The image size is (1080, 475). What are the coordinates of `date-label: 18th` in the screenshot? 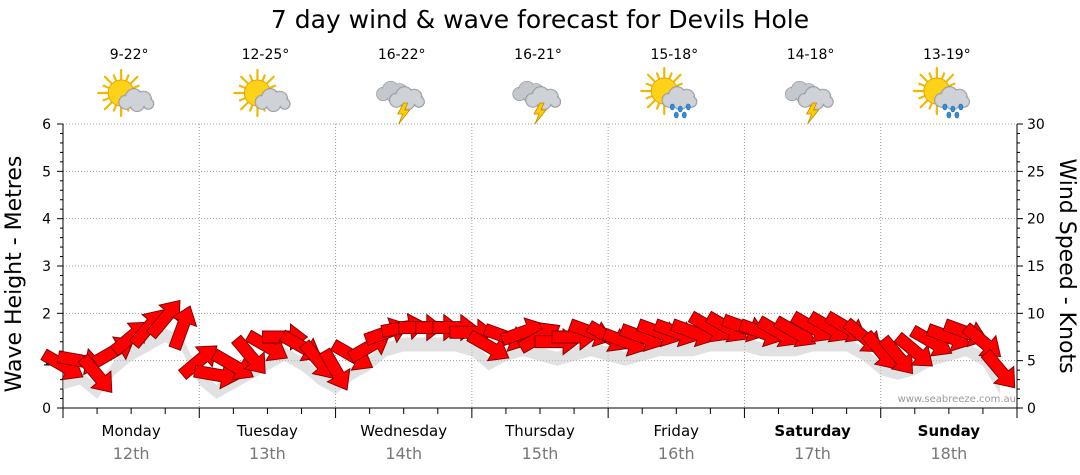 It's located at (948, 453).